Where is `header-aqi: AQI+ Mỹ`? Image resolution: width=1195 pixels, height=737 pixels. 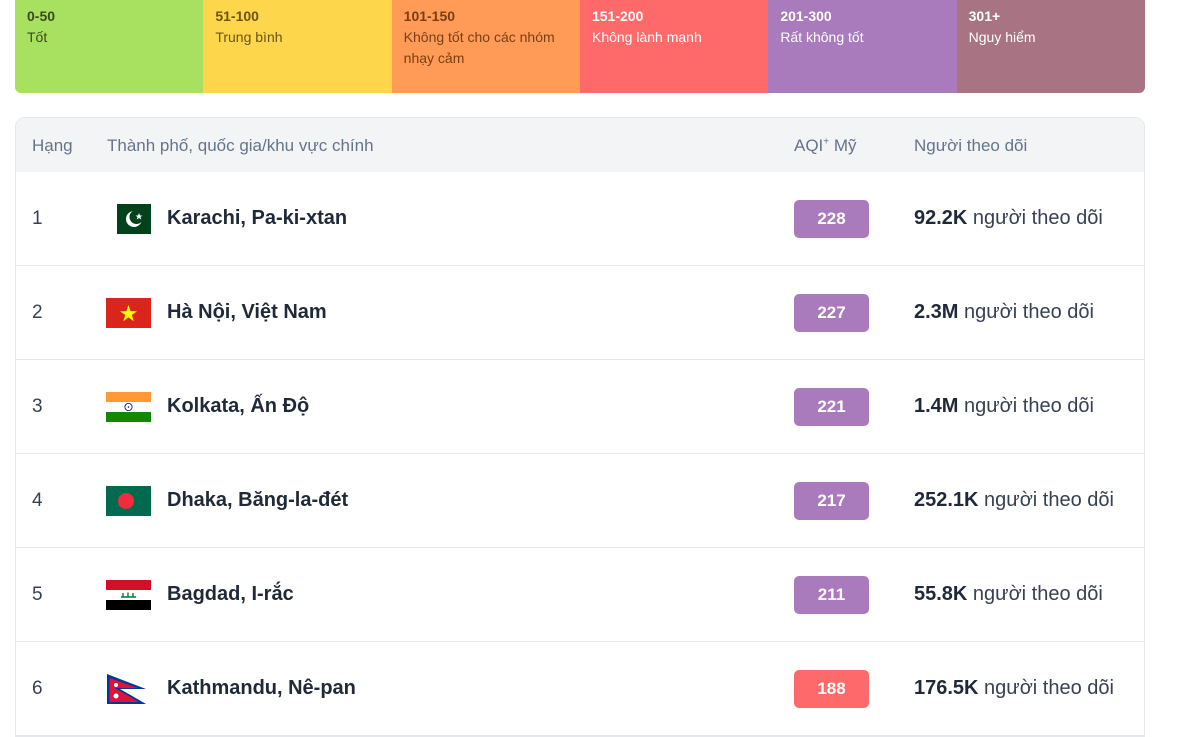
header-aqi: AQI+ Mỹ is located at coordinates (825, 146).